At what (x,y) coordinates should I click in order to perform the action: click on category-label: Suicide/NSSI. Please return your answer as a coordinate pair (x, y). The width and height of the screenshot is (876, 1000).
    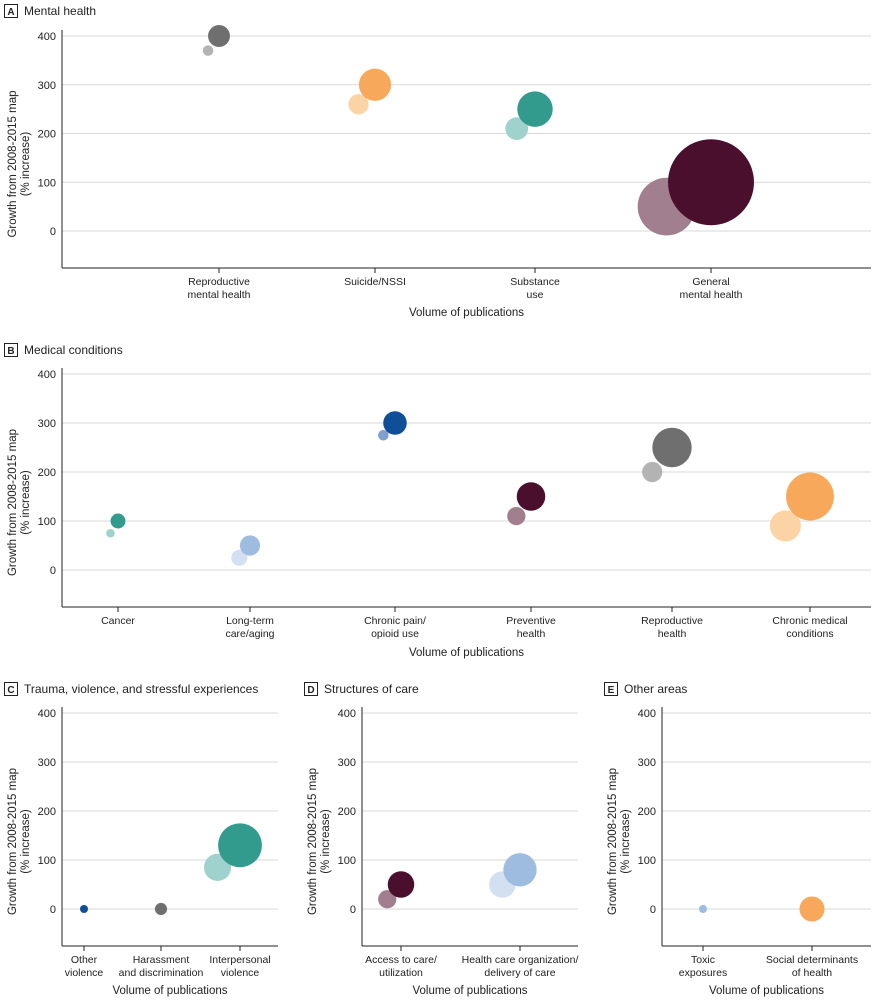
    Looking at the image, I should click on (375, 282).